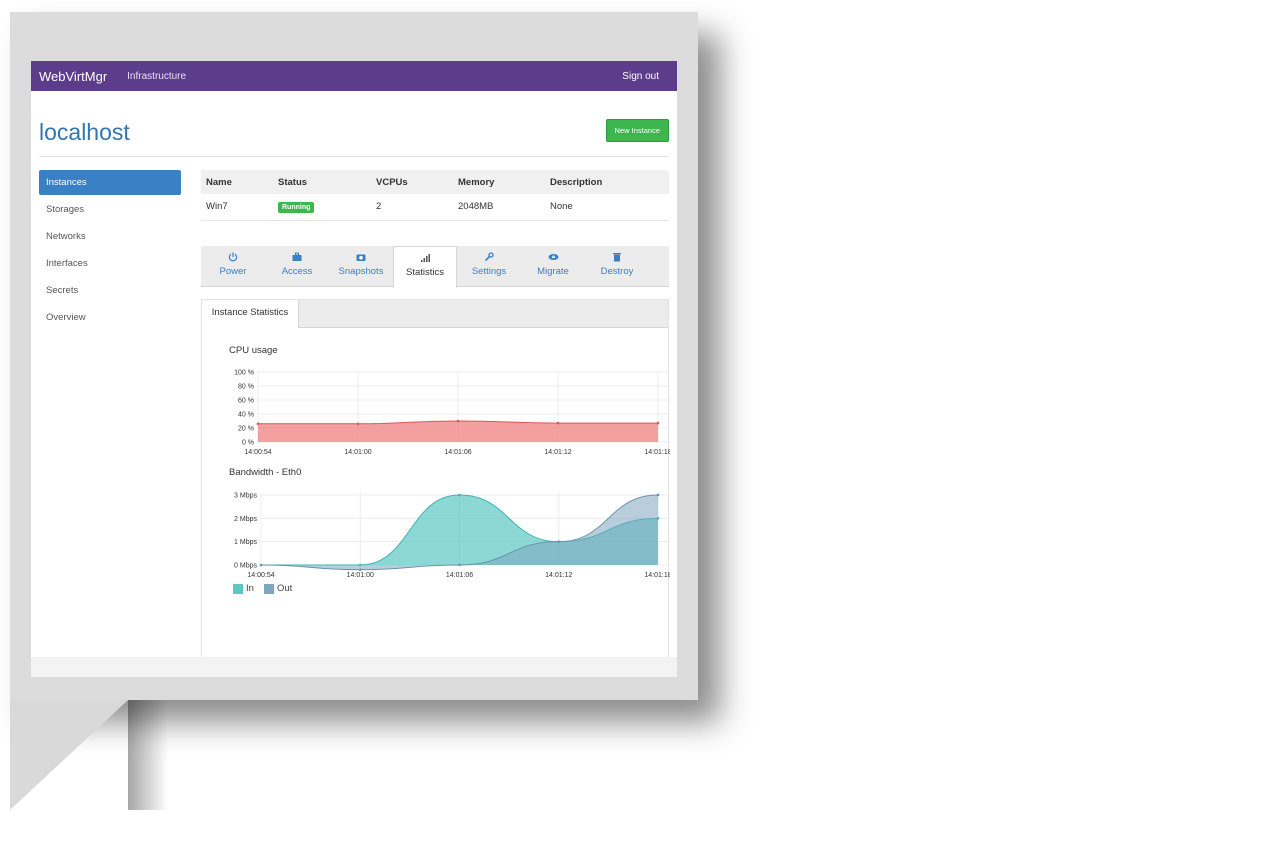 The height and width of the screenshot is (864, 1268). Describe the element at coordinates (246, 387) in the screenshot. I see `y-tick-label: 80 %` at that location.